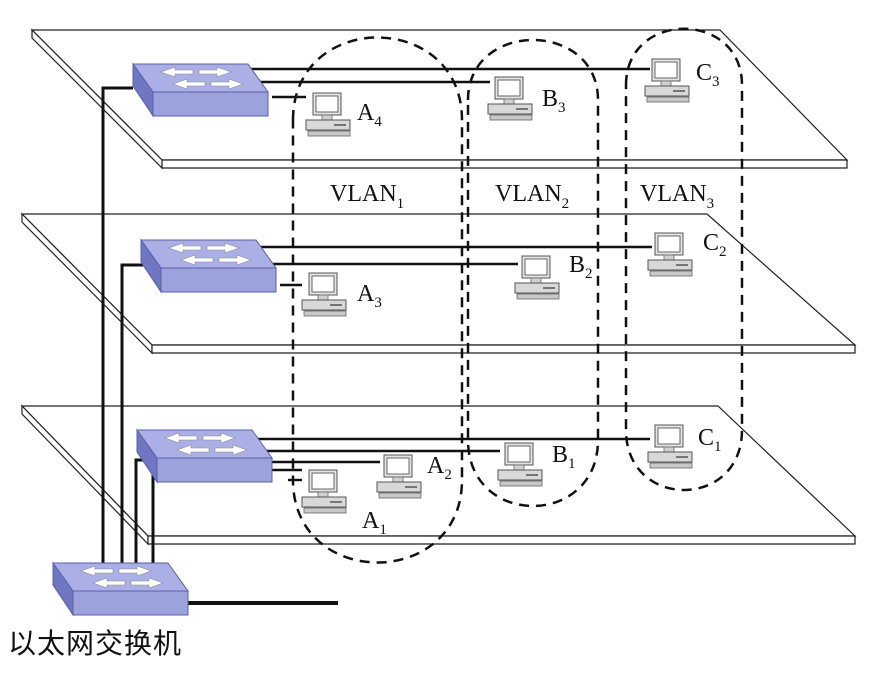  I want to click on computer-c1-label: C1, so click(710, 440).